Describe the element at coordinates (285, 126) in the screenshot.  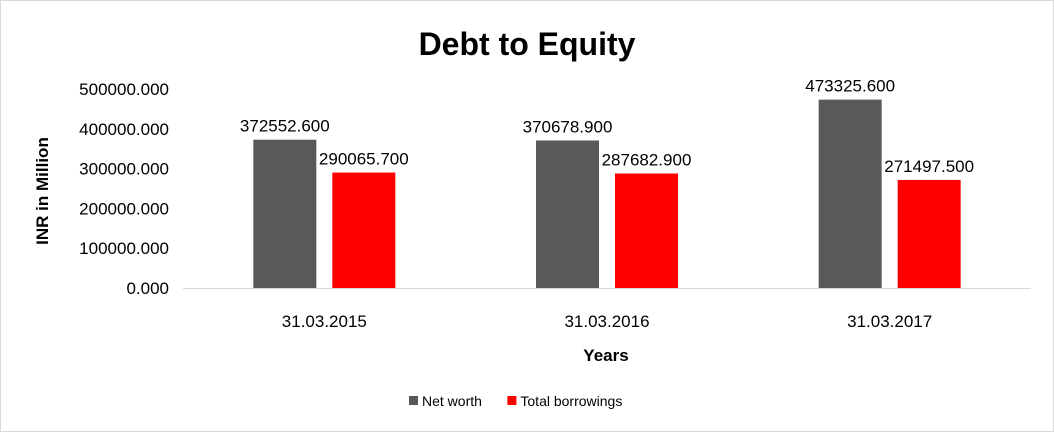
I see `net-worth-data-label: 372552.600` at that location.